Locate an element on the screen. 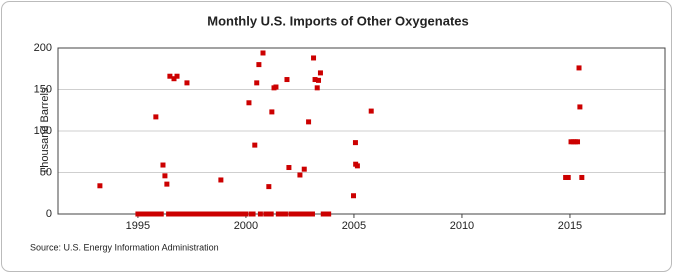  y-tick-label: 150 is located at coordinates (43, 89).